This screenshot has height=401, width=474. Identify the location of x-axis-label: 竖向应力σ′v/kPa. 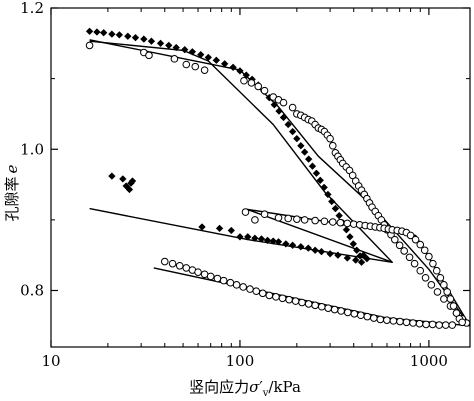
(245, 388).